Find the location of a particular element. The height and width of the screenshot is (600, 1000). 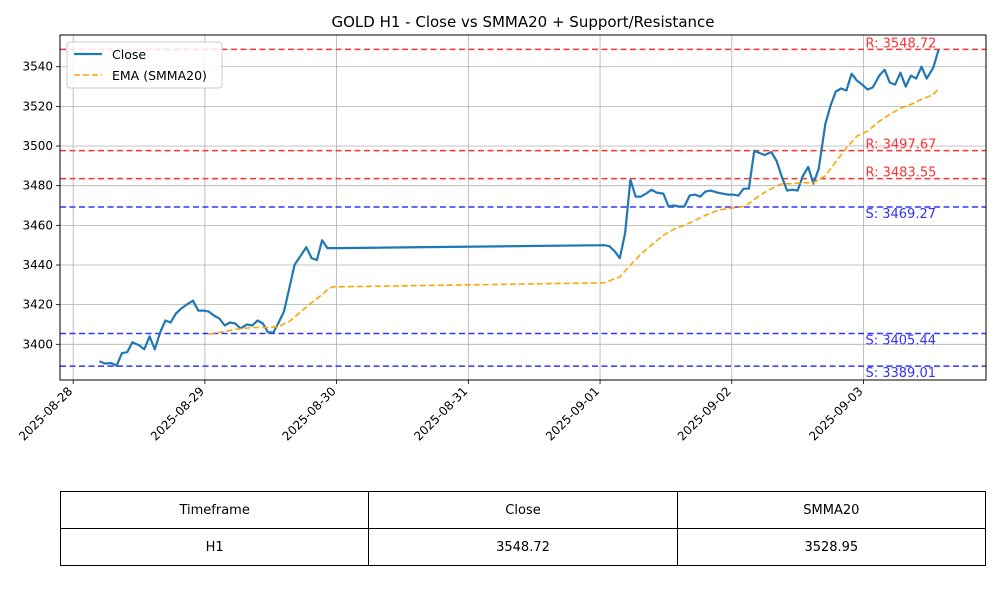

y-tick-label: 3460 is located at coordinates (37, 225).